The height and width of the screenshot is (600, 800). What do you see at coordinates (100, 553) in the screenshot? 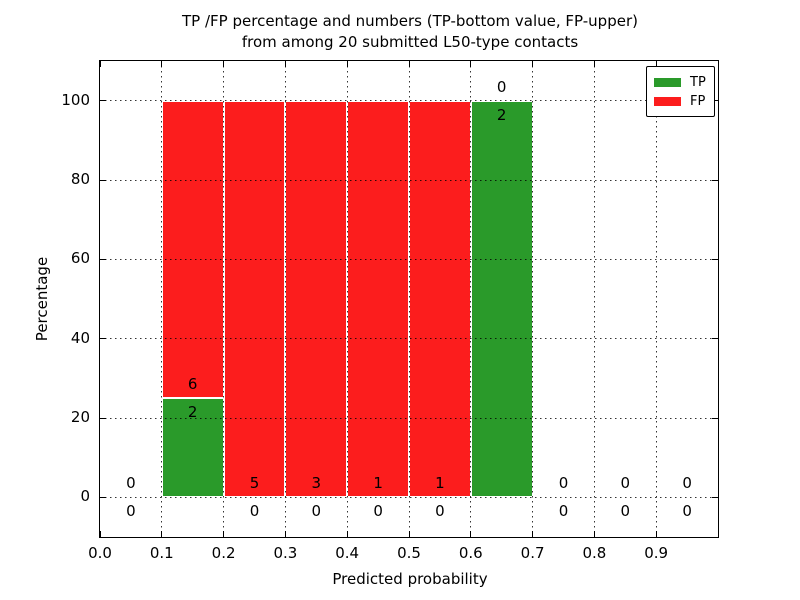
I see `x-tick-label: 0.0` at bounding box center [100, 553].